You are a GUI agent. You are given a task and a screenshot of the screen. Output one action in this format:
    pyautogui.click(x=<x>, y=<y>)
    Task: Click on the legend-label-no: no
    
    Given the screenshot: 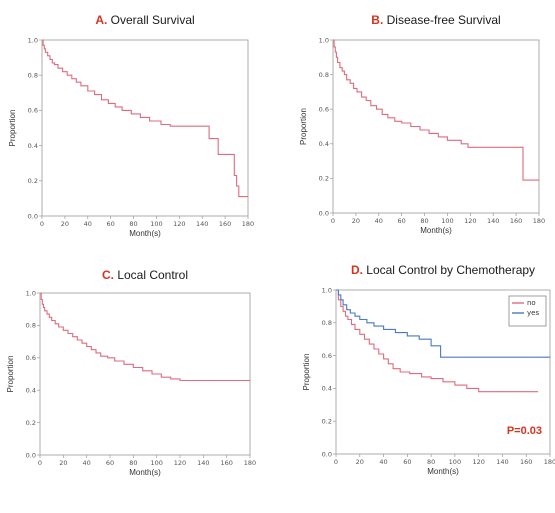 What is the action you would take?
    pyautogui.click(x=531, y=303)
    